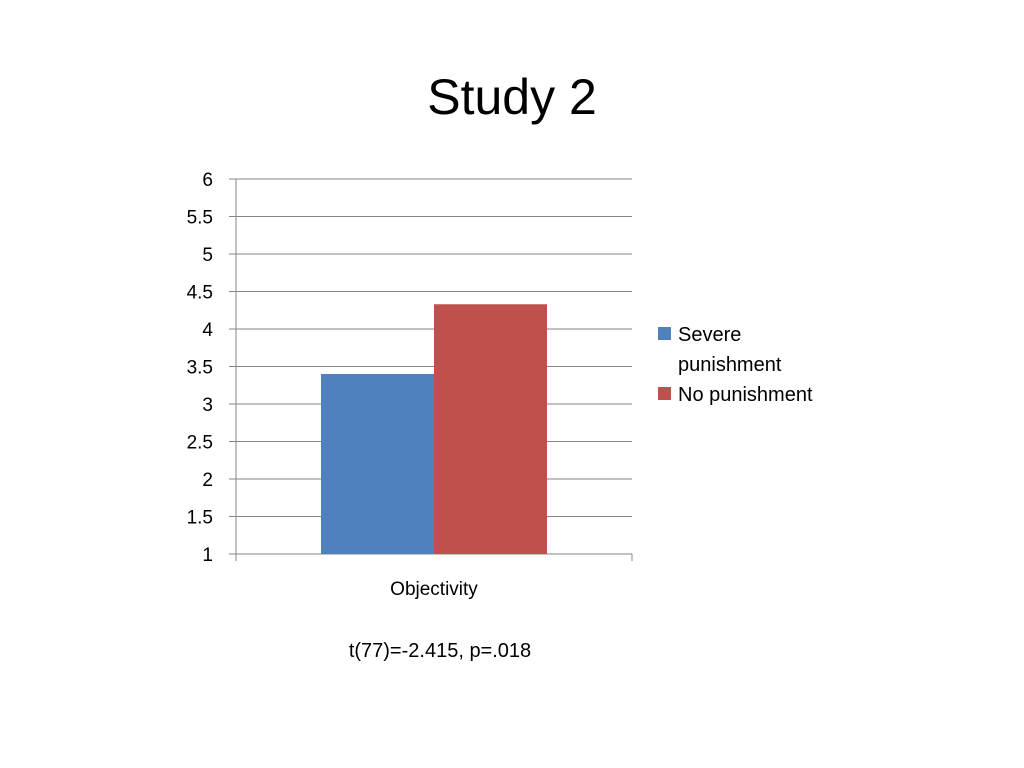 The width and height of the screenshot is (1024, 768). I want to click on statistics-annotation: t(77)=-2.415, p=.018, so click(440, 651).